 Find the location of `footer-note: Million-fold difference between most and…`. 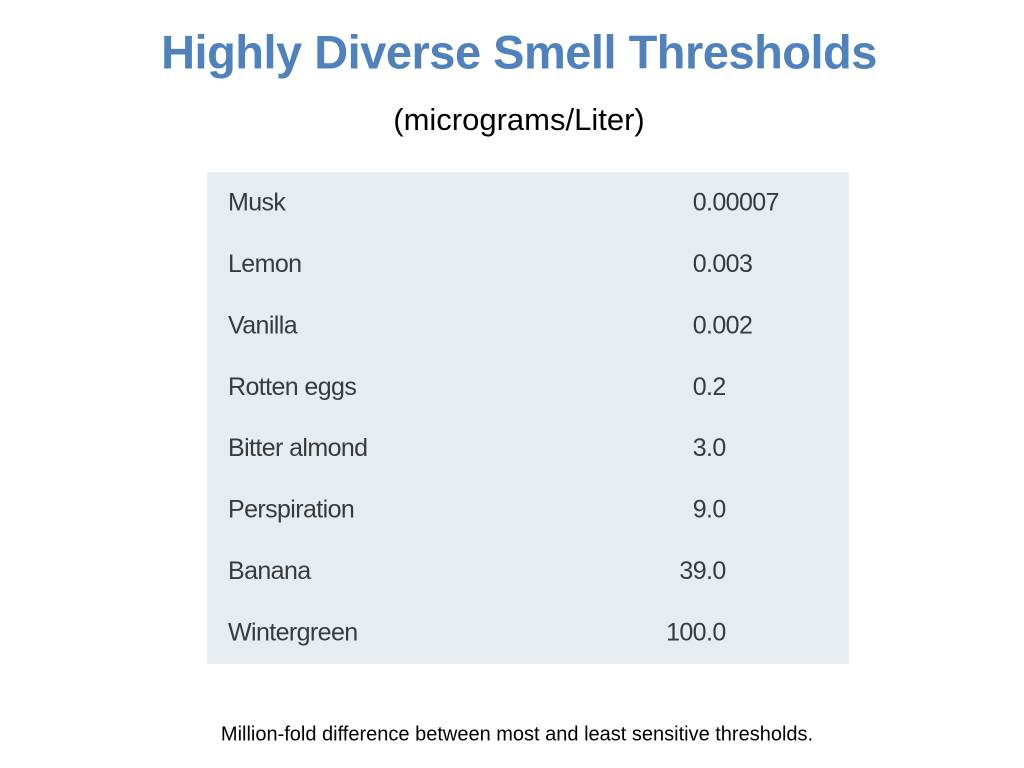

footer-note: Million-fold difference between most and… is located at coordinates (517, 734).